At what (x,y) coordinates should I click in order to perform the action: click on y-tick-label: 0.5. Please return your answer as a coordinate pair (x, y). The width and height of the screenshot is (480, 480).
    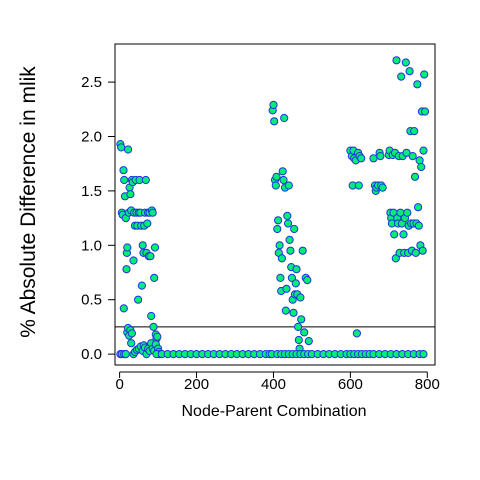
    Looking at the image, I should click on (91, 300).